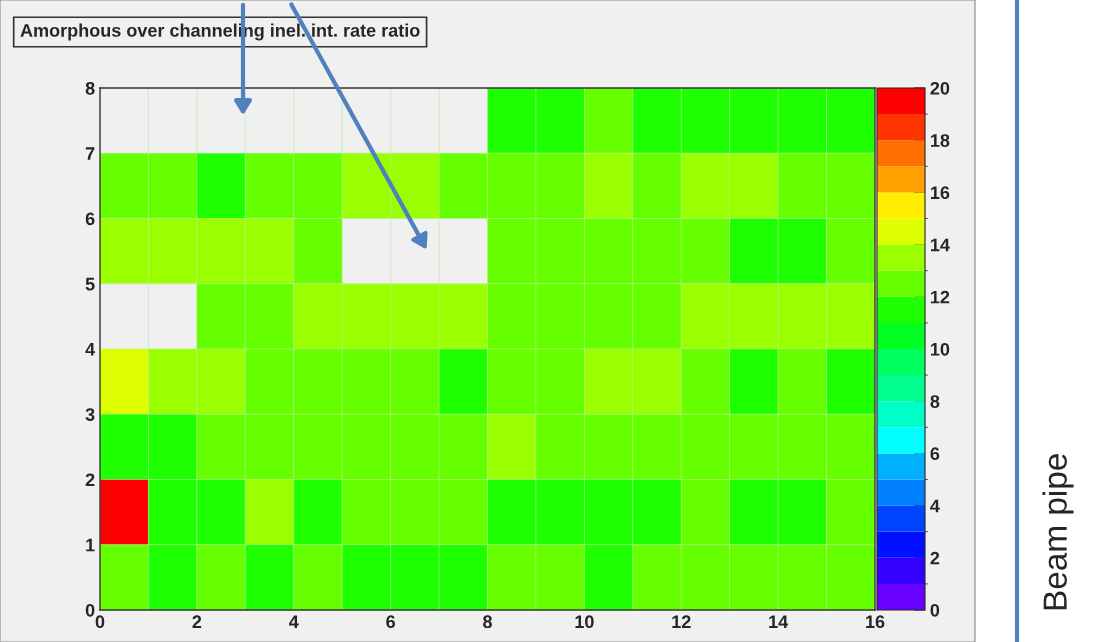 This screenshot has width=1101, height=642. What do you see at coordinates (779, 621) in the screenshot?
I see `x-tick-label: 14` at bounding box center [779, 621].